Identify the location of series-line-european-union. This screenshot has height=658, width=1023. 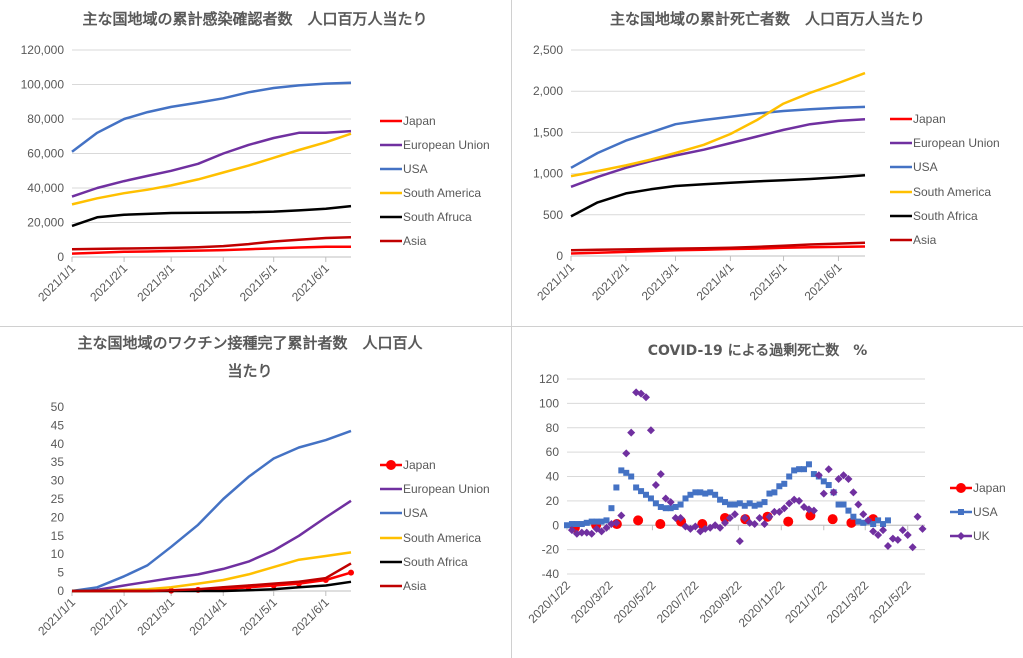
(211, 163).